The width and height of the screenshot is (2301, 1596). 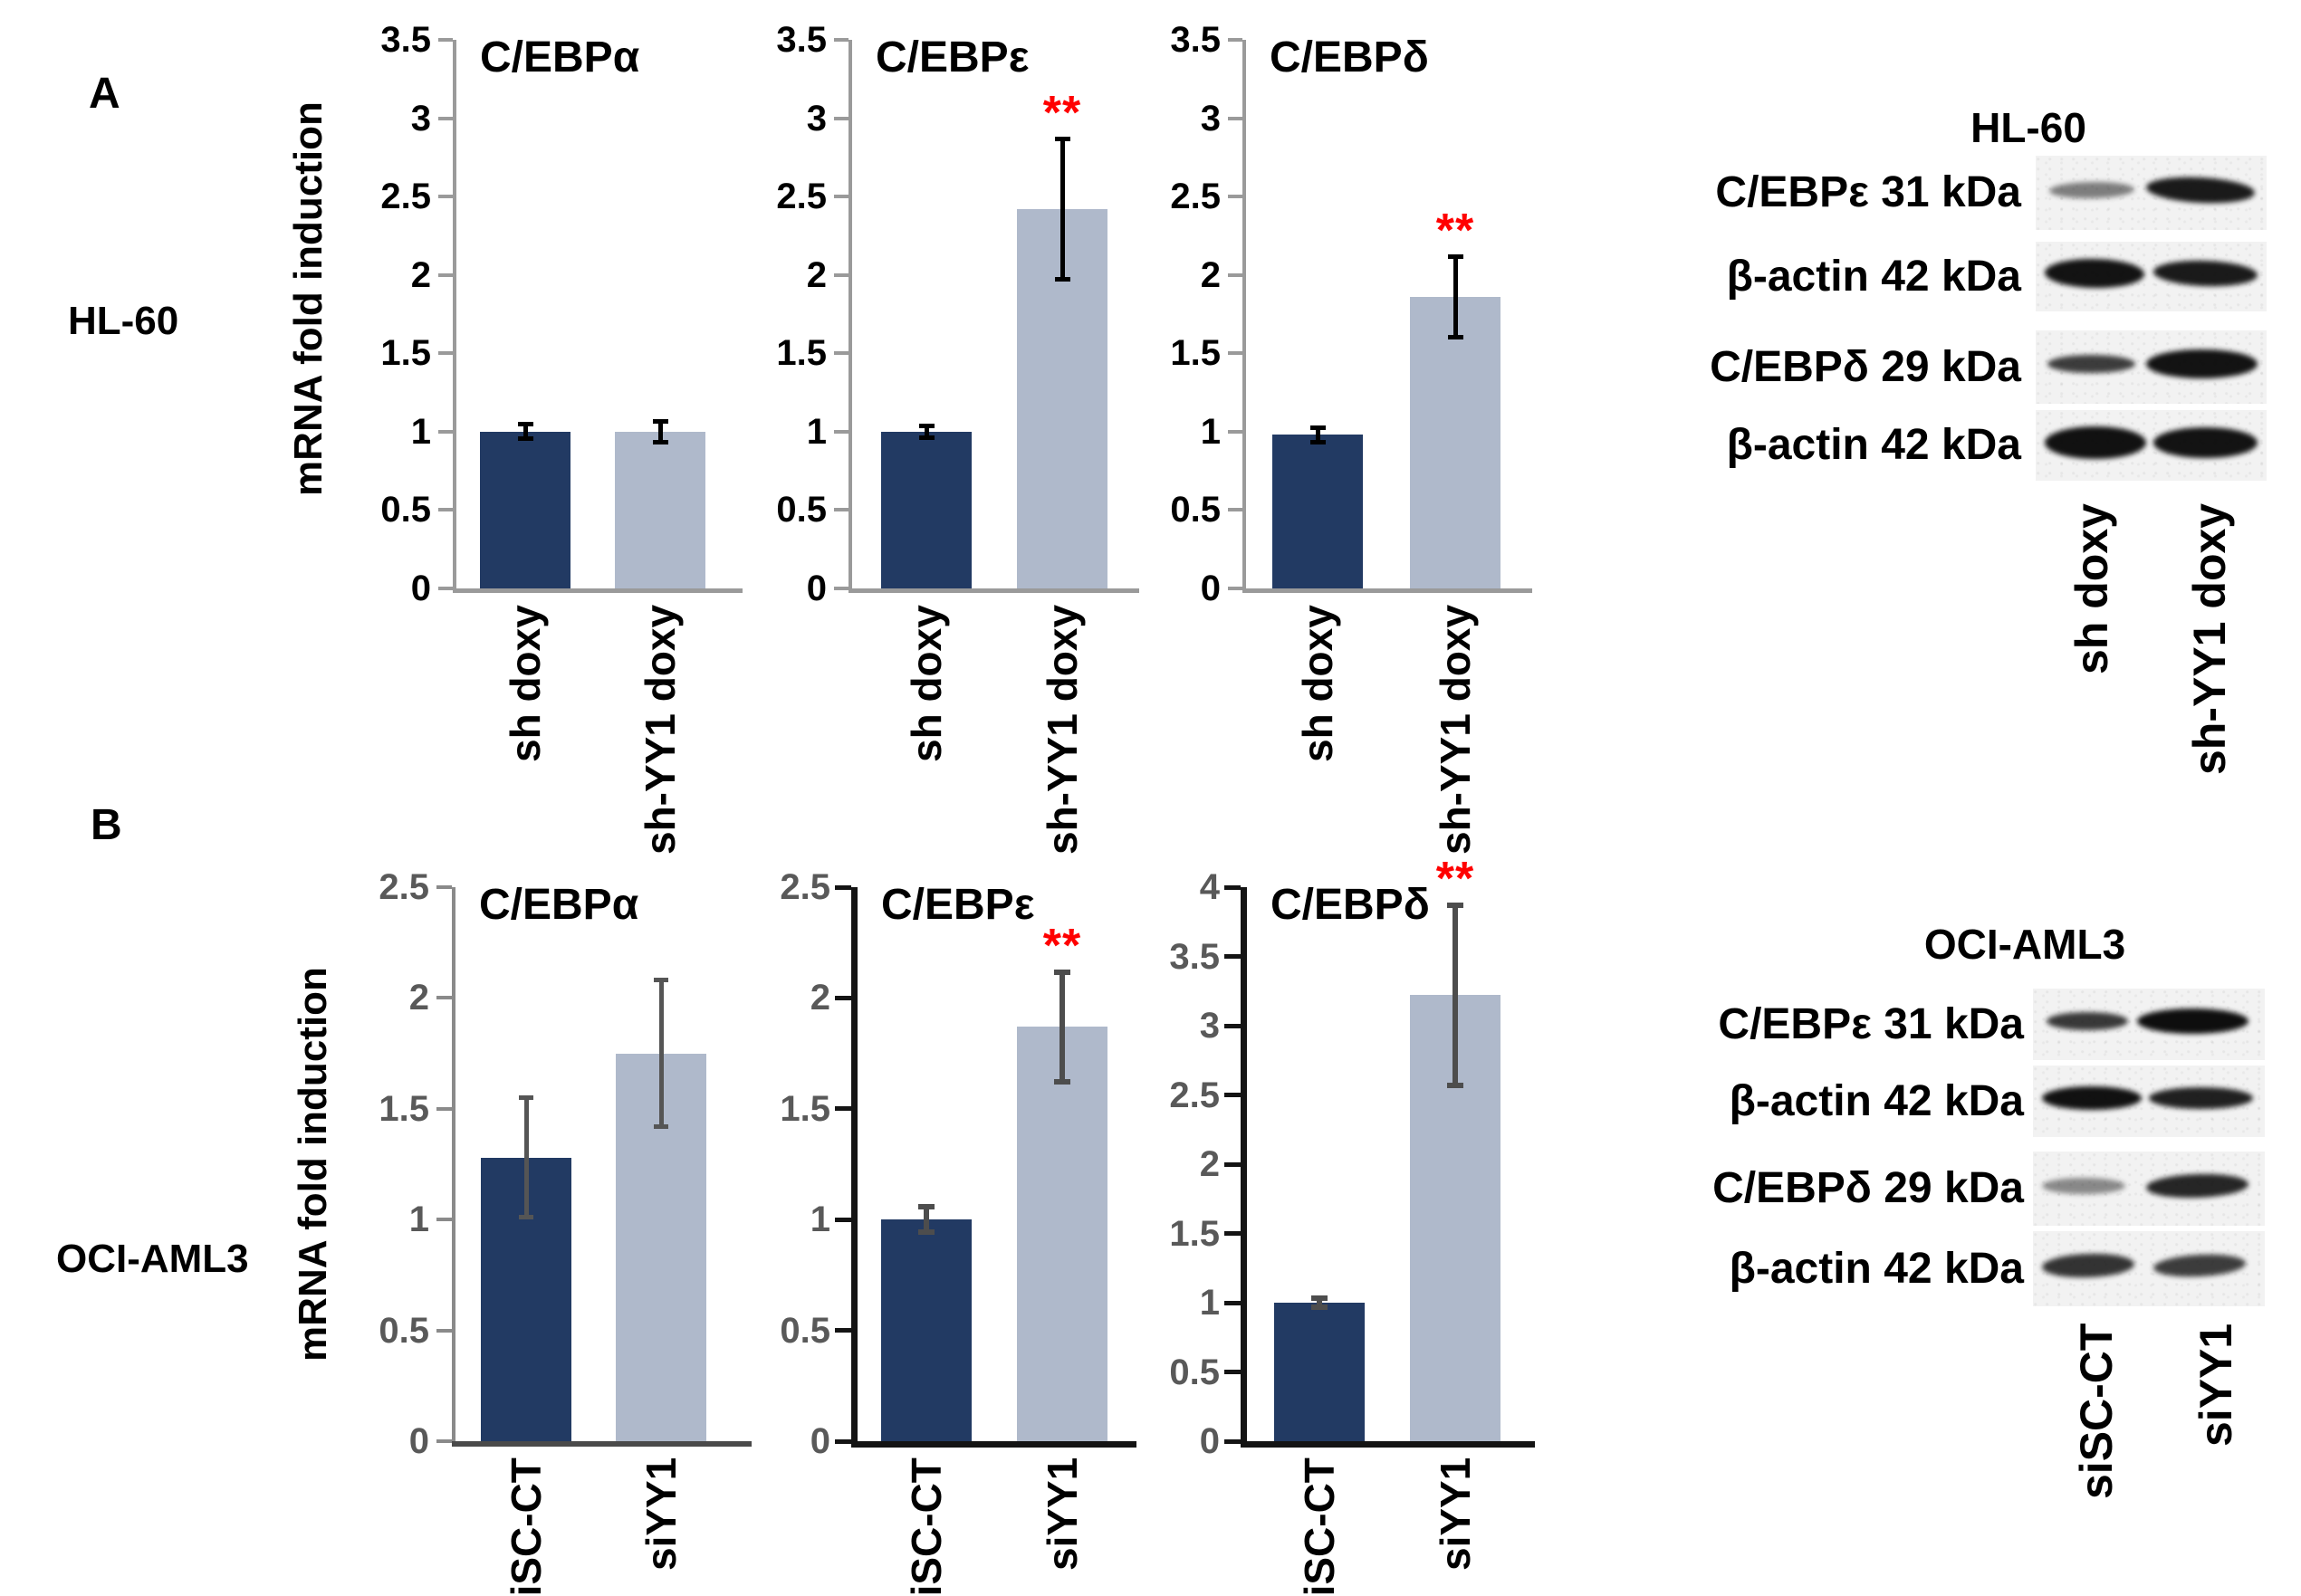 What do you see at coordinates (2091, 588) in the screenshot?
I see `blot-lane-label: sh doxy` at bounding box center [2091, 588].